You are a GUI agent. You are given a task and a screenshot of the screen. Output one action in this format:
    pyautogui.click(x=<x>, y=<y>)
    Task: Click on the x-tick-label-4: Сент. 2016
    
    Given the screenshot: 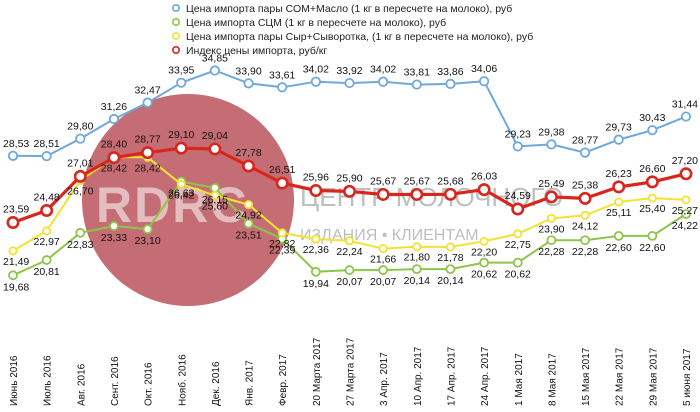 What is the action you would take?
    pyautogui.click(x=115, y=381)
    